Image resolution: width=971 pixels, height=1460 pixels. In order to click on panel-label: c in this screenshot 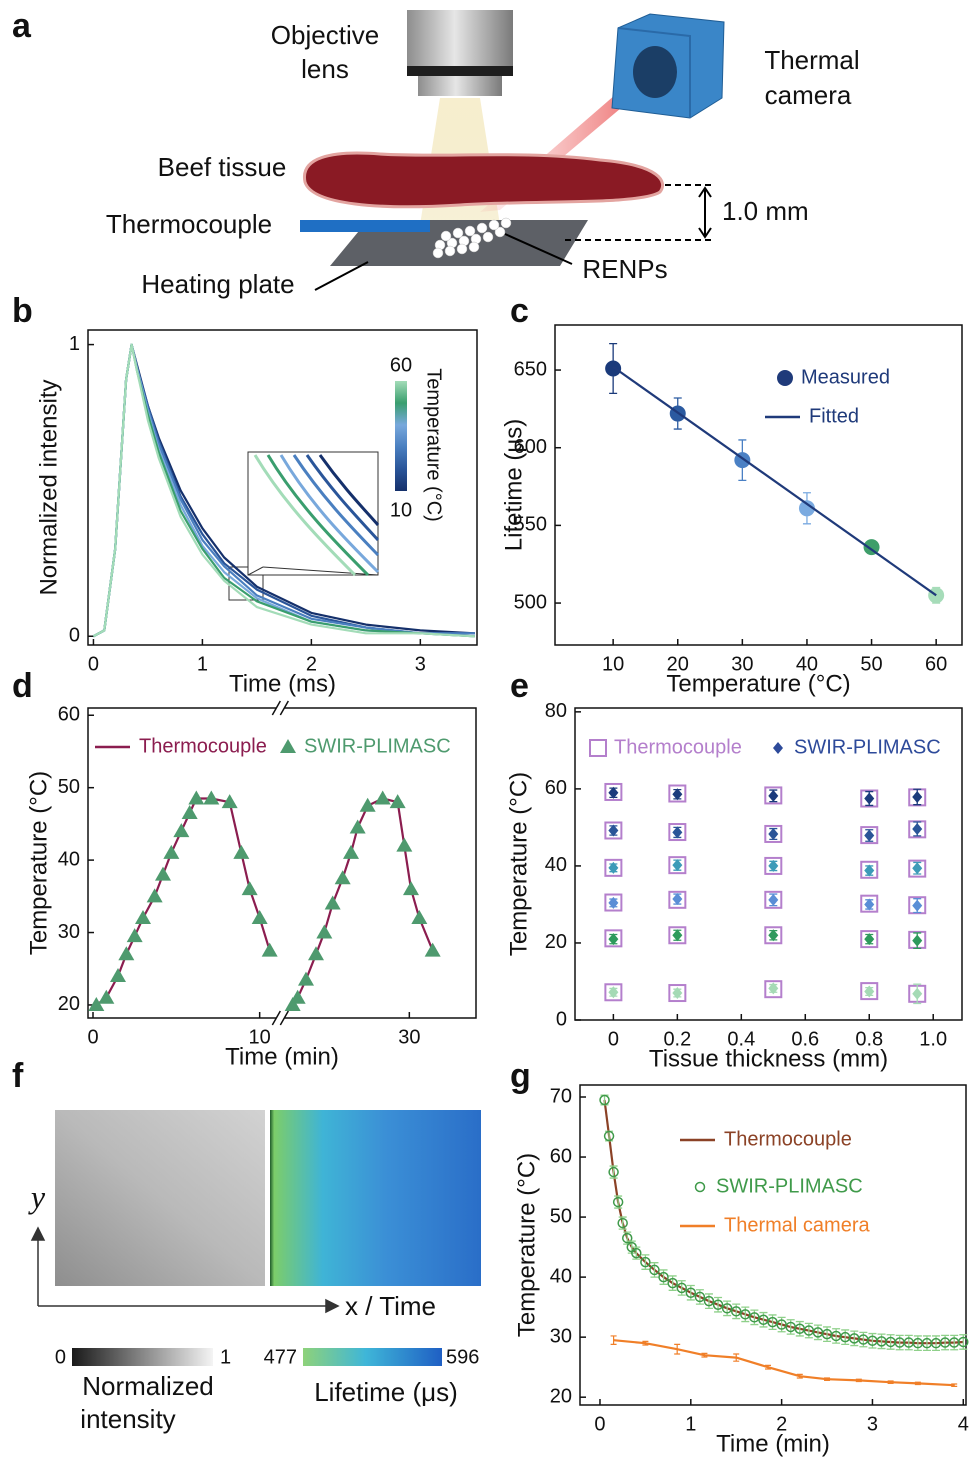, I will do `click(519, 311)`.